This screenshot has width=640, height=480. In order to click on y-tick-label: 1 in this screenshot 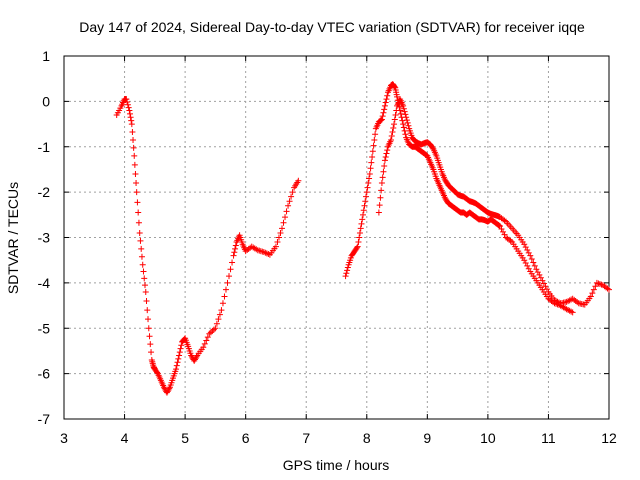, I will do `click(46, 56)`.